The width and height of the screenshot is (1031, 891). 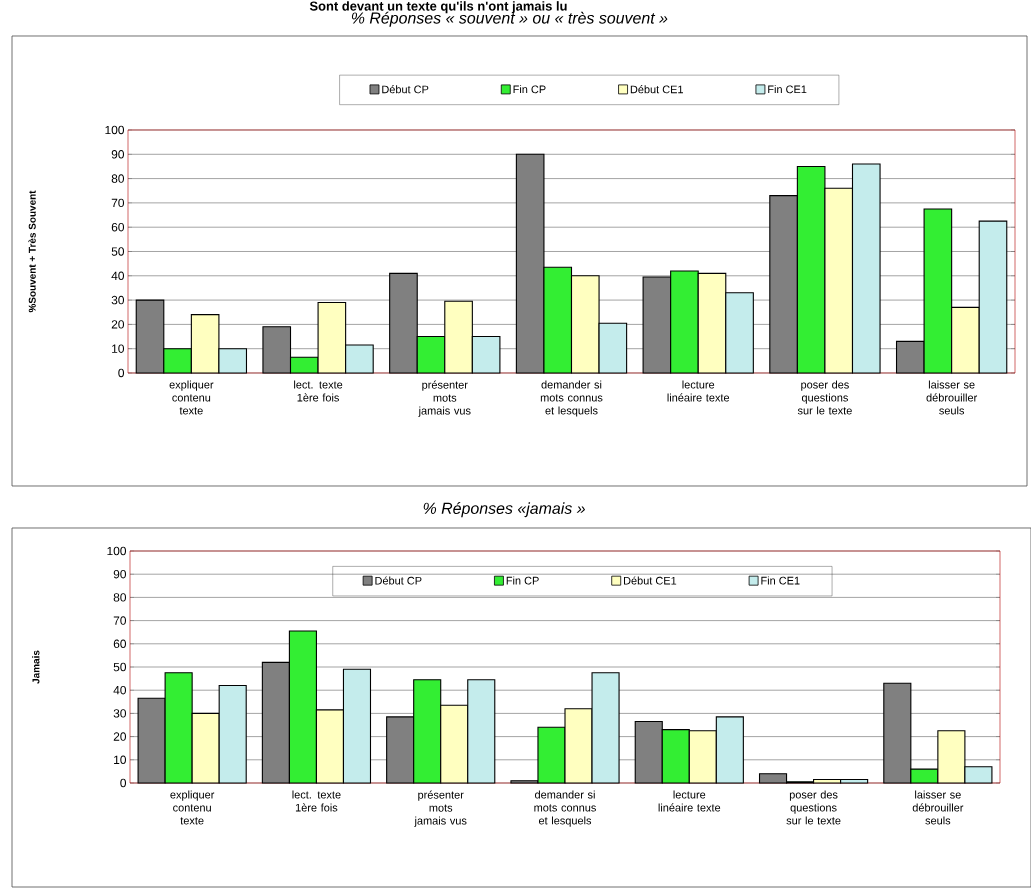 What do you see at coordinates (504, 510) in the screenshot?
I see `chart-title: % Réponses «jamais »` at bounding box center [504, 510].